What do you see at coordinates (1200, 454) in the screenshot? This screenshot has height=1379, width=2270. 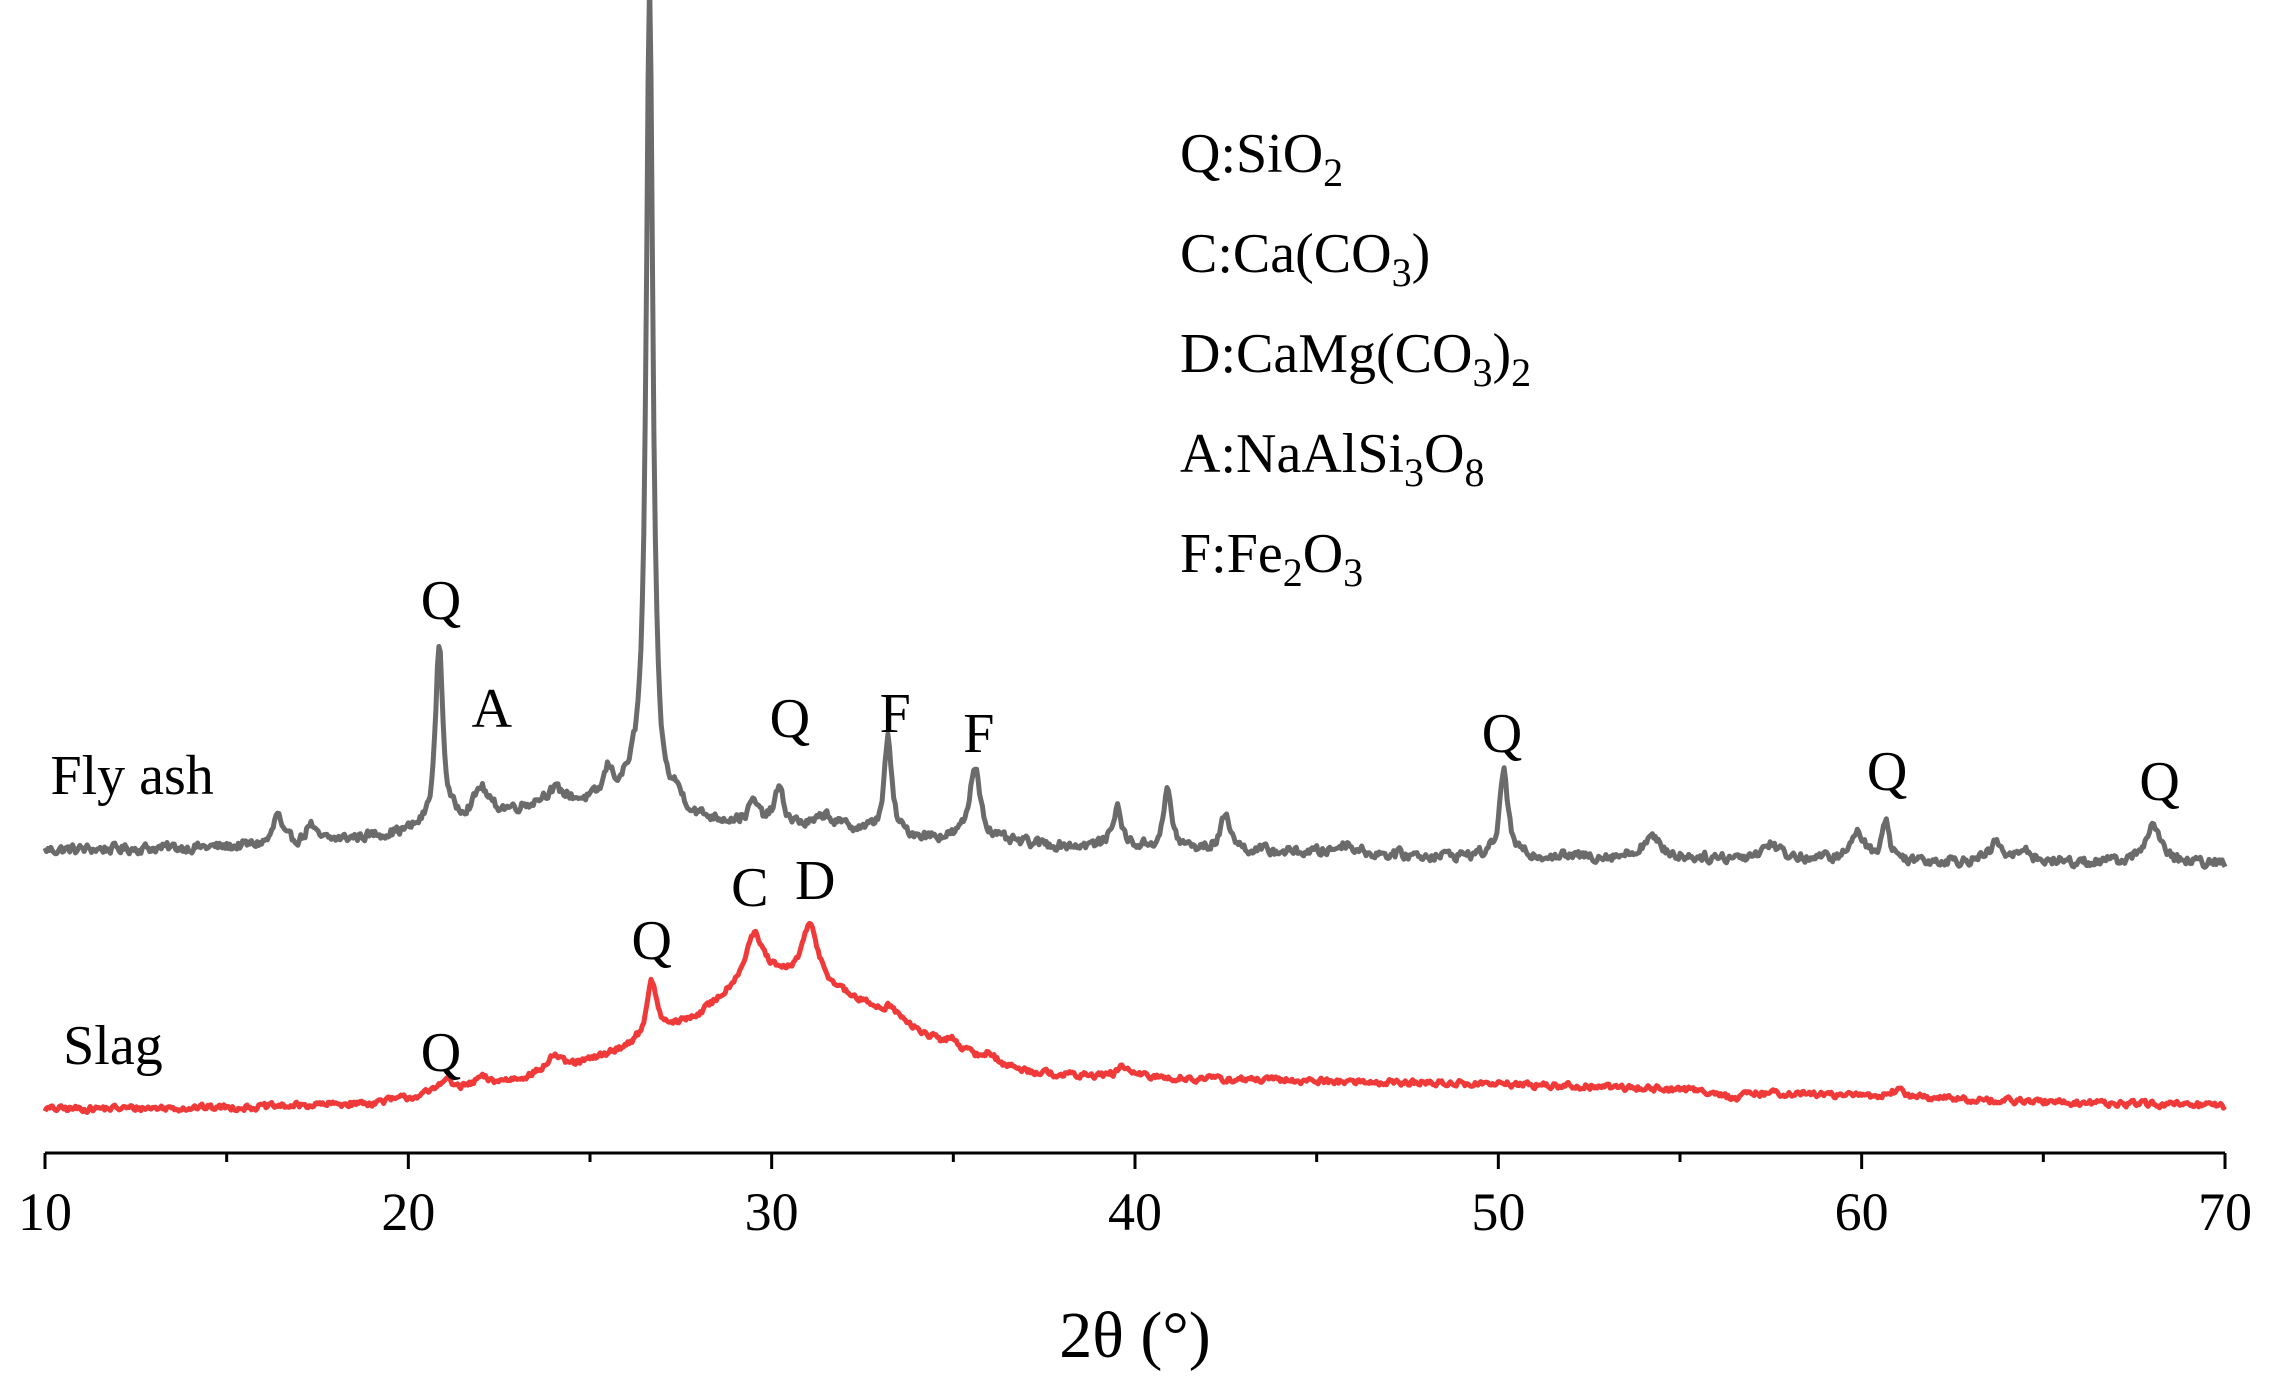 I see `legend-key: A` at bounding box center [1200, 454].